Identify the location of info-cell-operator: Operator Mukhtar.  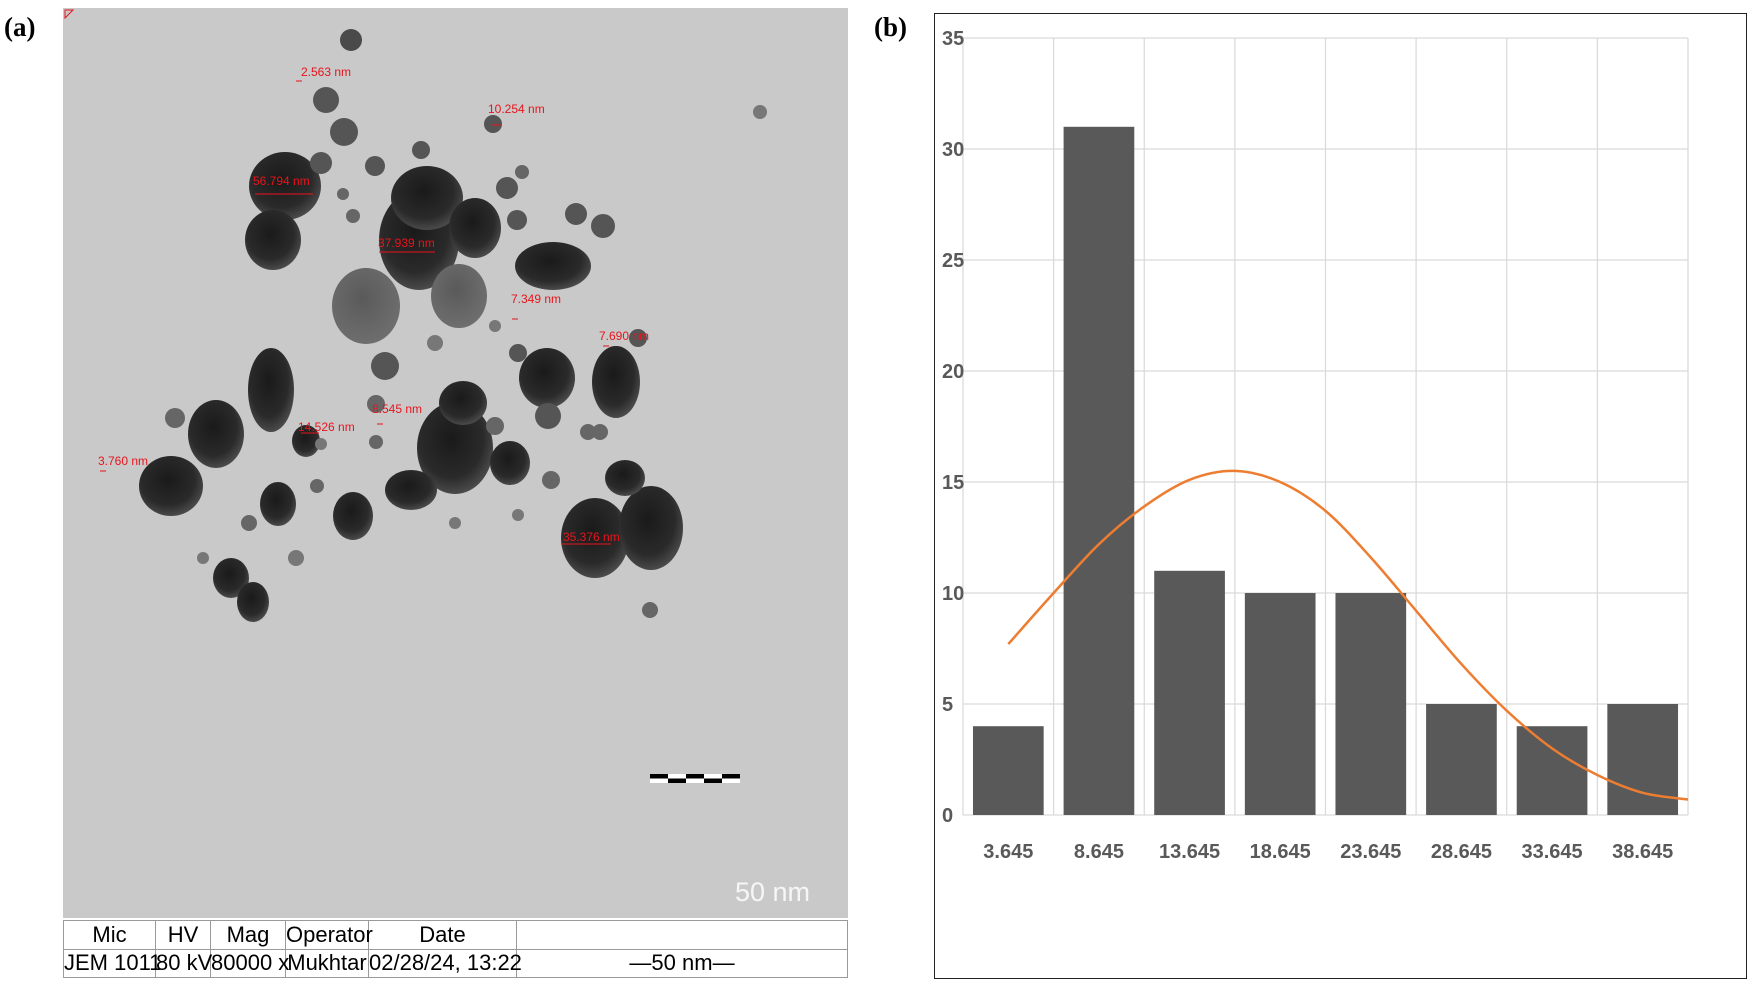
(329, 949).